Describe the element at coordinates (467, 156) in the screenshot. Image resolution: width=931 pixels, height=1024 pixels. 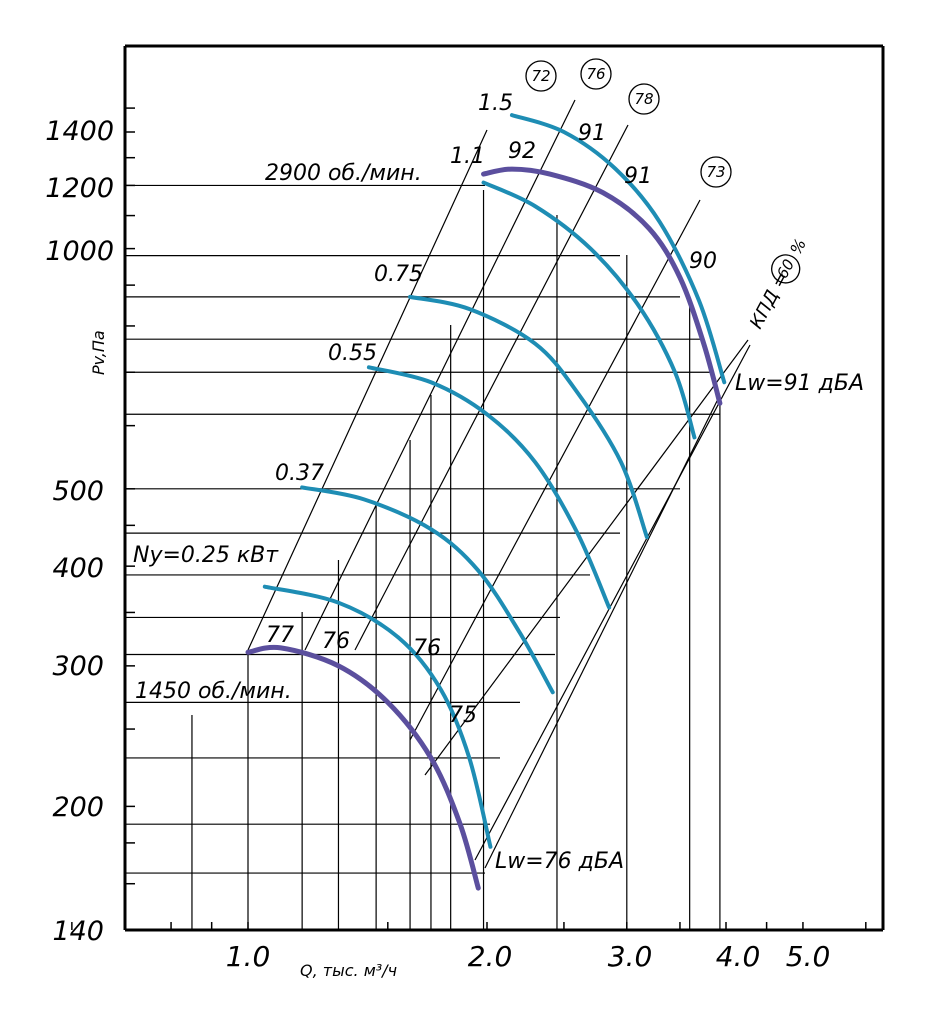
I see `power-label: 1.1` at that location.